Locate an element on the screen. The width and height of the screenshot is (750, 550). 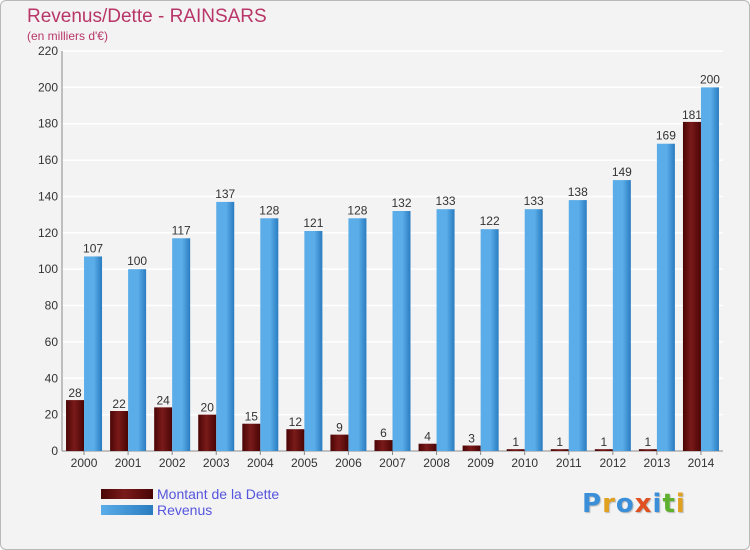
bar-revenue-2005 is located at coordinates (313, 341).